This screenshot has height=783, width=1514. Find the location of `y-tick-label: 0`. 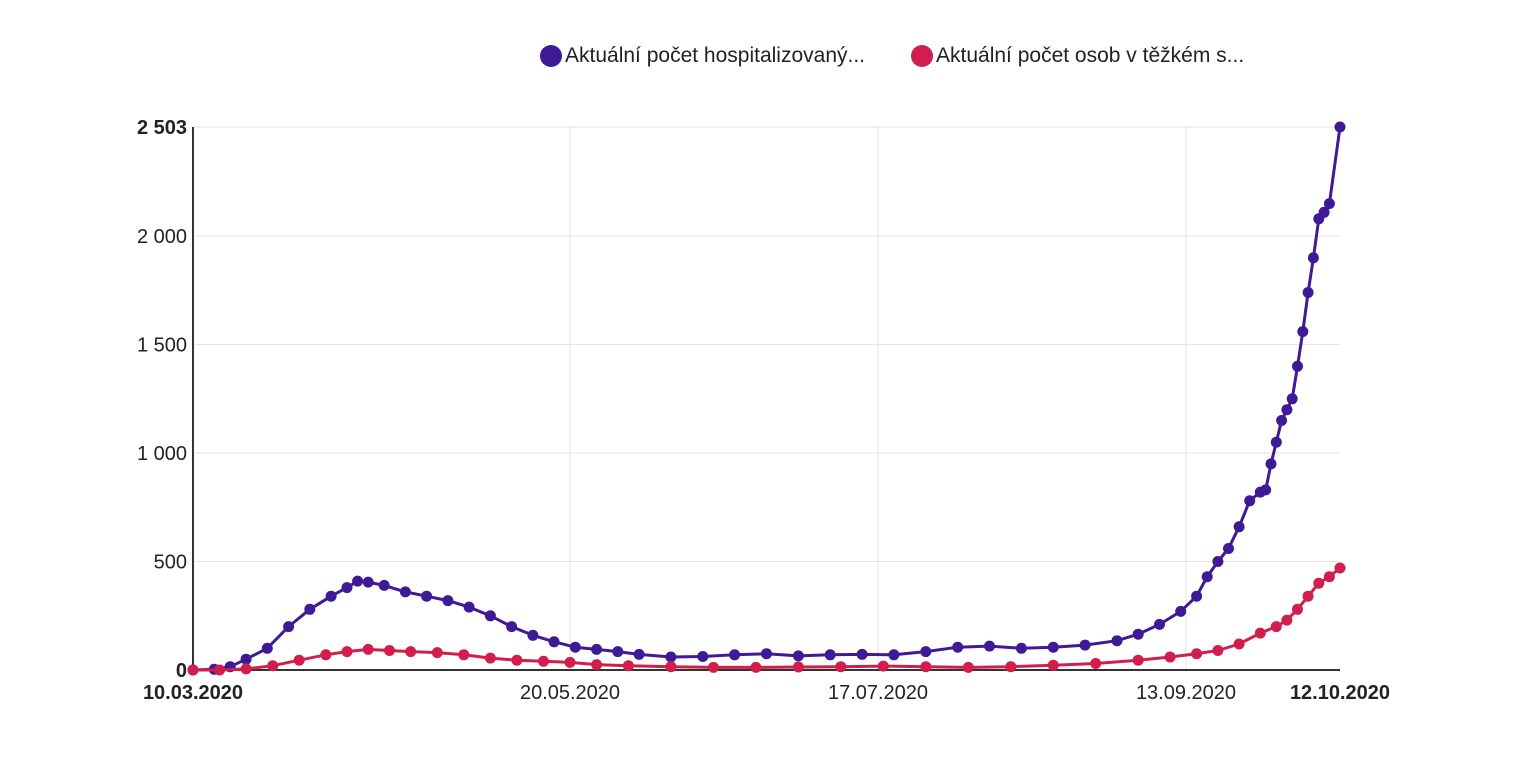

y-tick-label: 0 is located at coordinates (181, 671).